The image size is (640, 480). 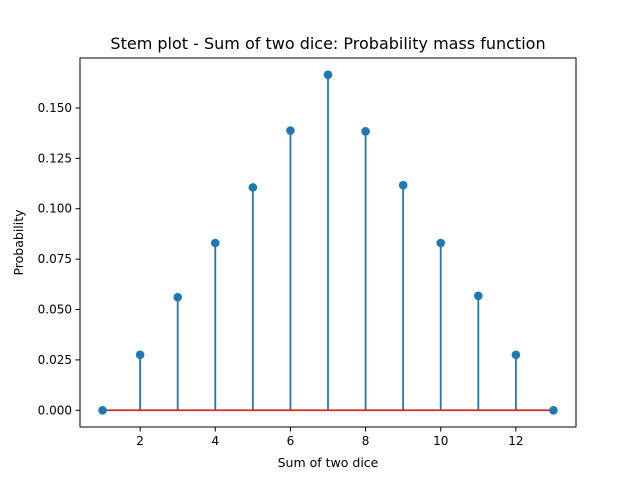 I want to click on x-tick-label: 6, so click(x=291, y=441).